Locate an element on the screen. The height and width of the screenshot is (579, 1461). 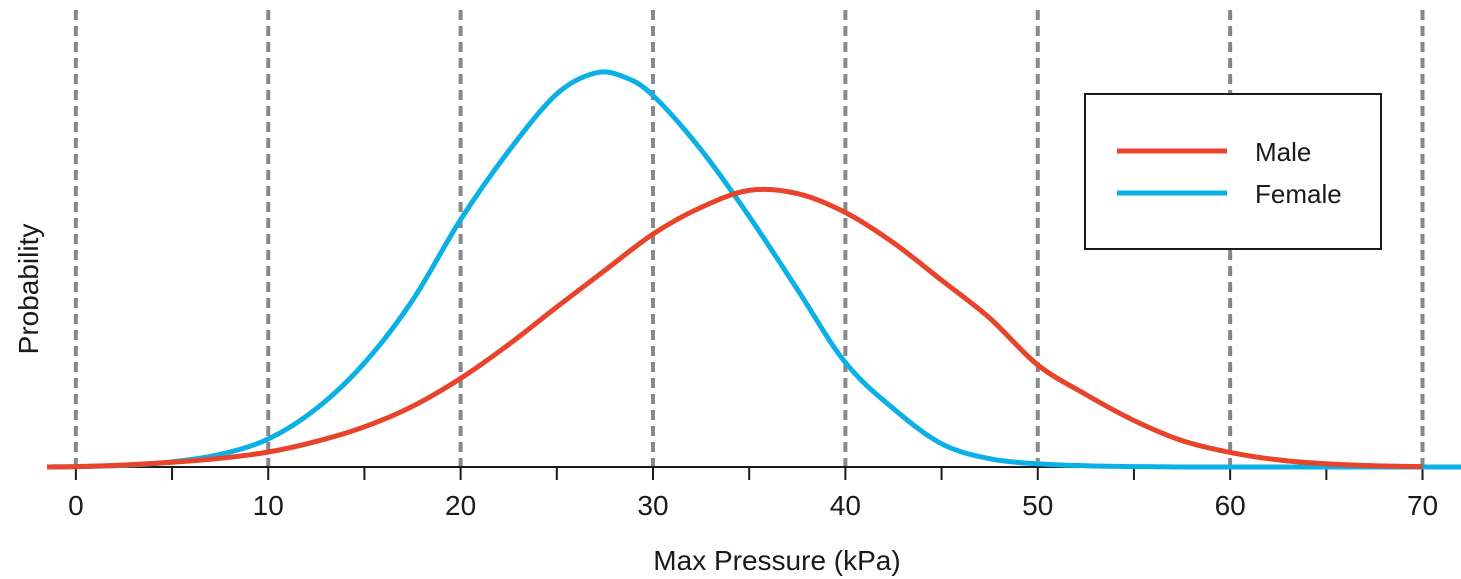
x-tick-label-10: 10 is located at coordinates (268, 505).